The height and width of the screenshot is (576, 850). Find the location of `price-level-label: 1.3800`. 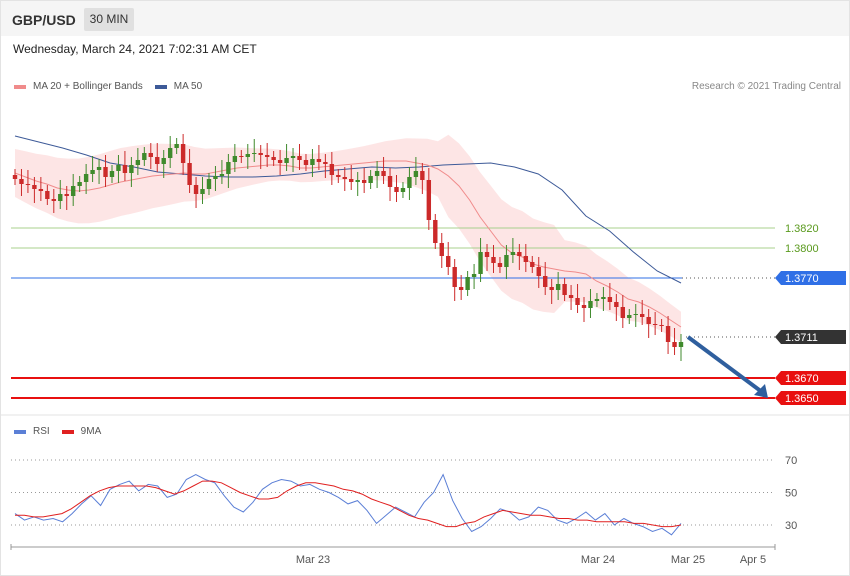

price-level-label: 1.3800 is located at coordinates (802, 249).